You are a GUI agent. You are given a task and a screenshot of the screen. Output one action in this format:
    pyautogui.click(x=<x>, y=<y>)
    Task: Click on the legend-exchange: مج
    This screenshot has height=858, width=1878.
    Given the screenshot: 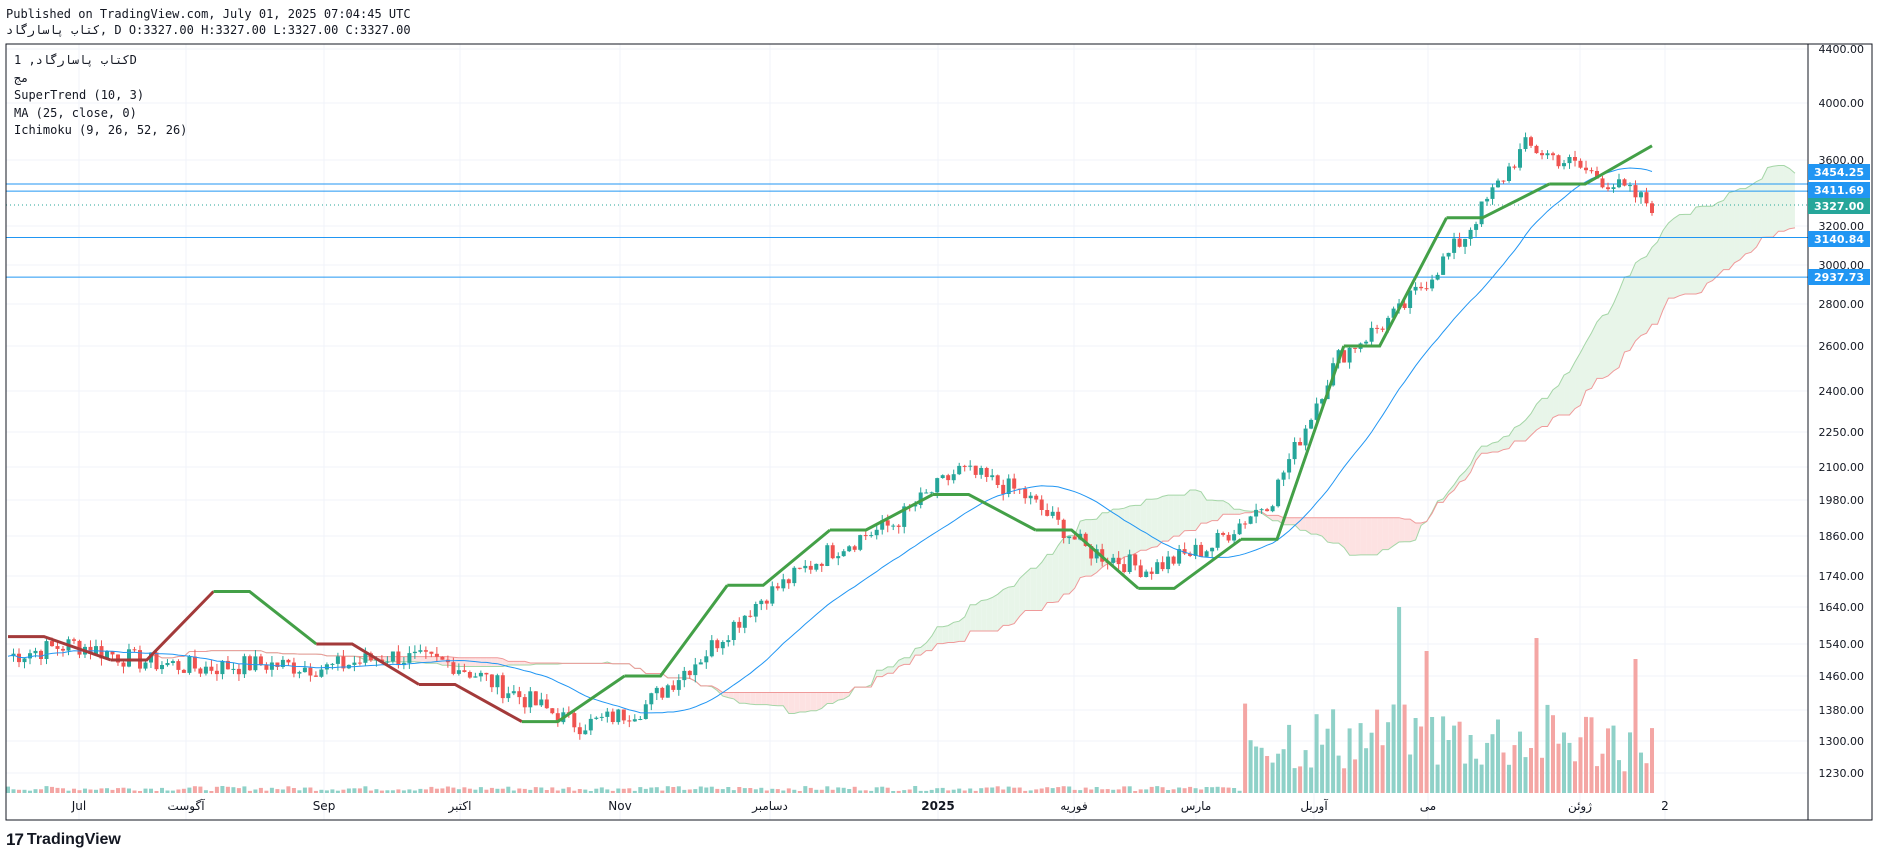 What is the action you would take?
    pyautogui.click(x=21, y=77)
    